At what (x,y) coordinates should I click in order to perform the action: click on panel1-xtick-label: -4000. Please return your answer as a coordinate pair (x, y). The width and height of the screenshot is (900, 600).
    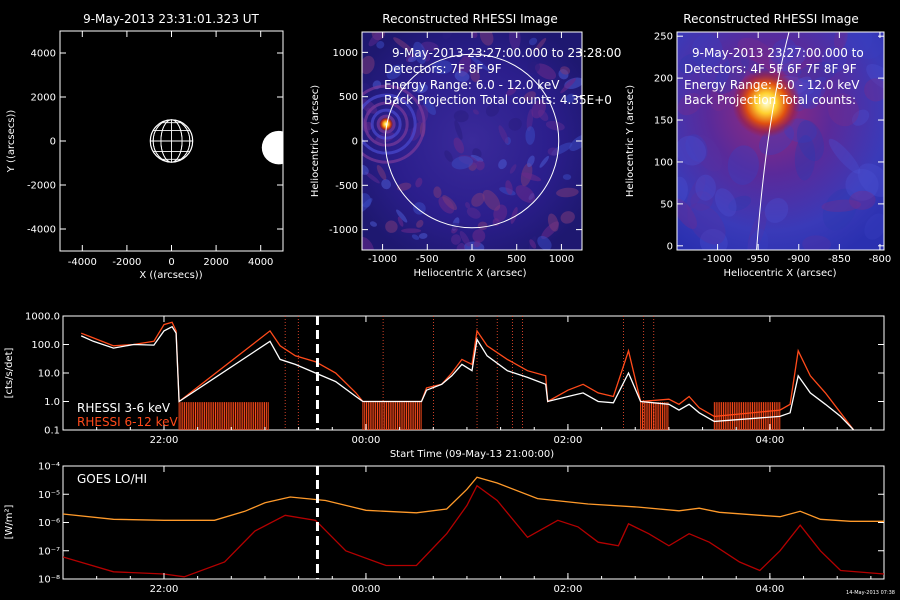
    Looking at the image, I should click on (82, 262).